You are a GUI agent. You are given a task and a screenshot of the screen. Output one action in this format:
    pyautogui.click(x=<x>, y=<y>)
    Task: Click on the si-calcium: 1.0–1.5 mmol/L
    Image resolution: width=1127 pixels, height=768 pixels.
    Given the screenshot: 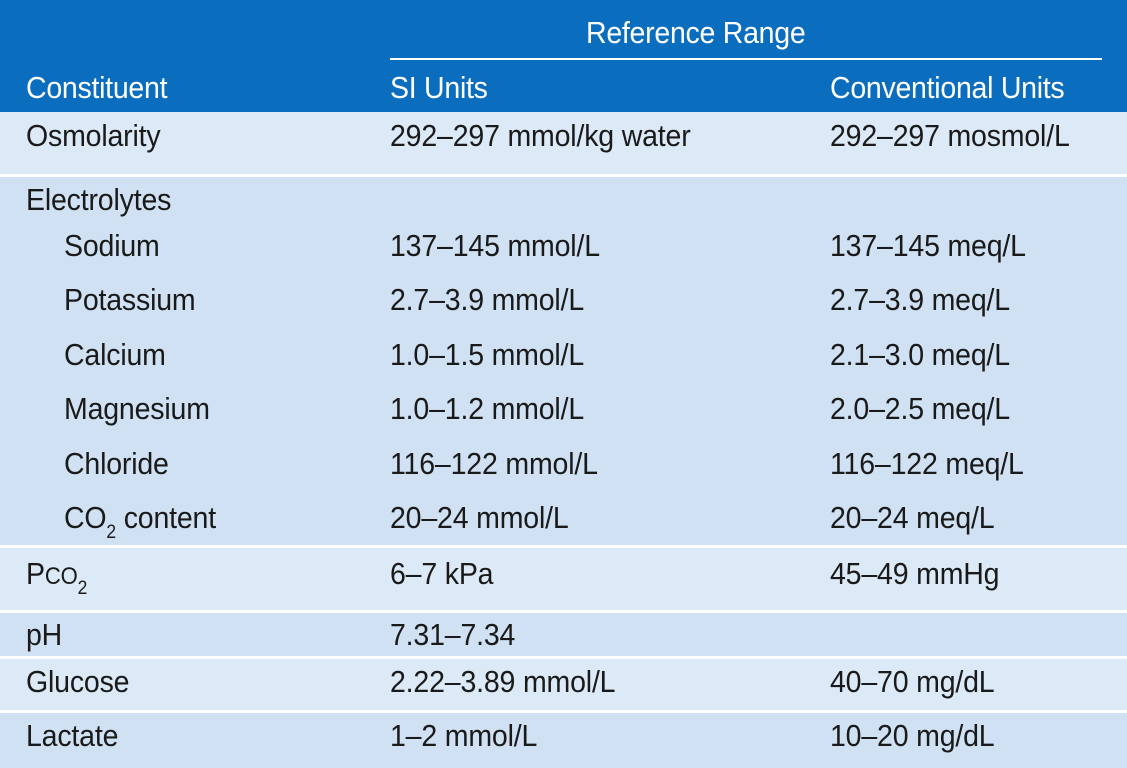 What is the action you would take?
    pyautogui.click(x=487, y=354)
    